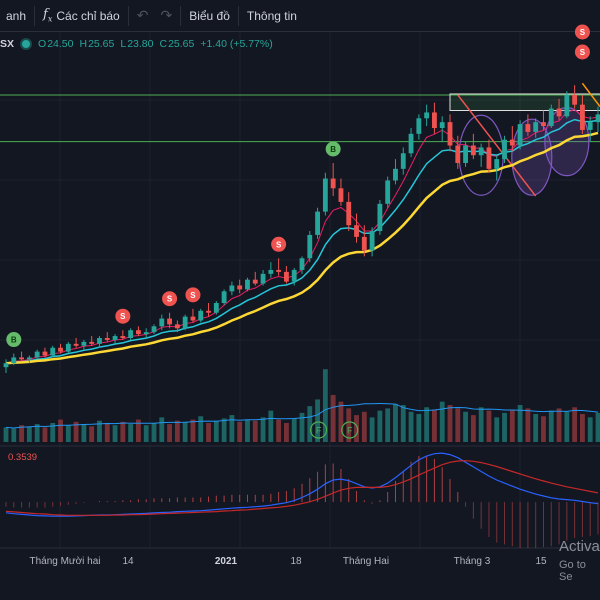 The width and height of the screenshot is (600, 600). Describe the element at coordinates (143, 15) in the screenshot. I see `undo-button: ↶` at that location.